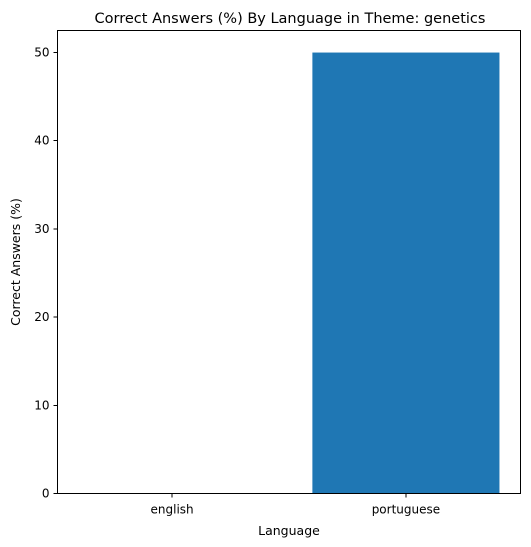 The height and width of the screenshot is (547, 531). What do you see at coordinates (289, 530) in the screenshot?
I see `x-axis-label: Language` at bounding box center [289, 530].